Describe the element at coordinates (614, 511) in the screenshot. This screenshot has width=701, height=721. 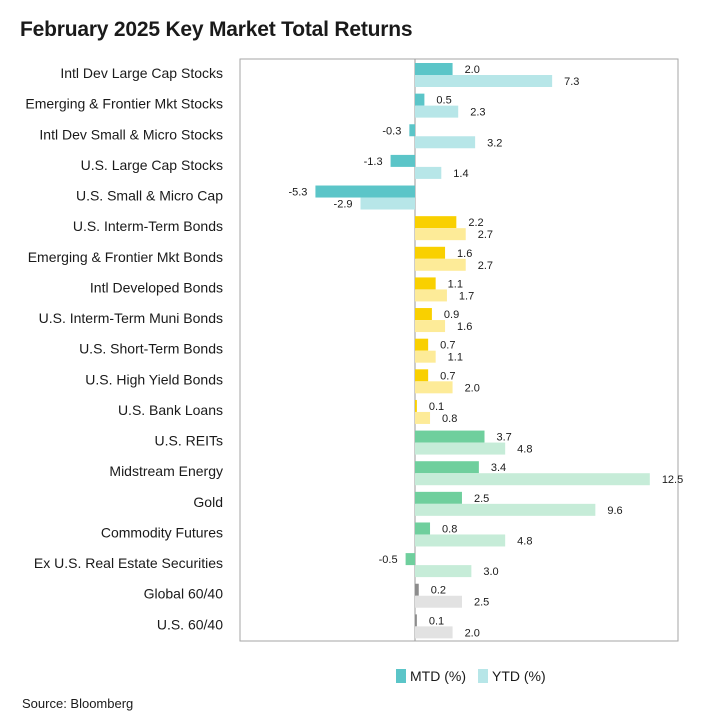
I see `ytd-data-label: 9.6` at that location.